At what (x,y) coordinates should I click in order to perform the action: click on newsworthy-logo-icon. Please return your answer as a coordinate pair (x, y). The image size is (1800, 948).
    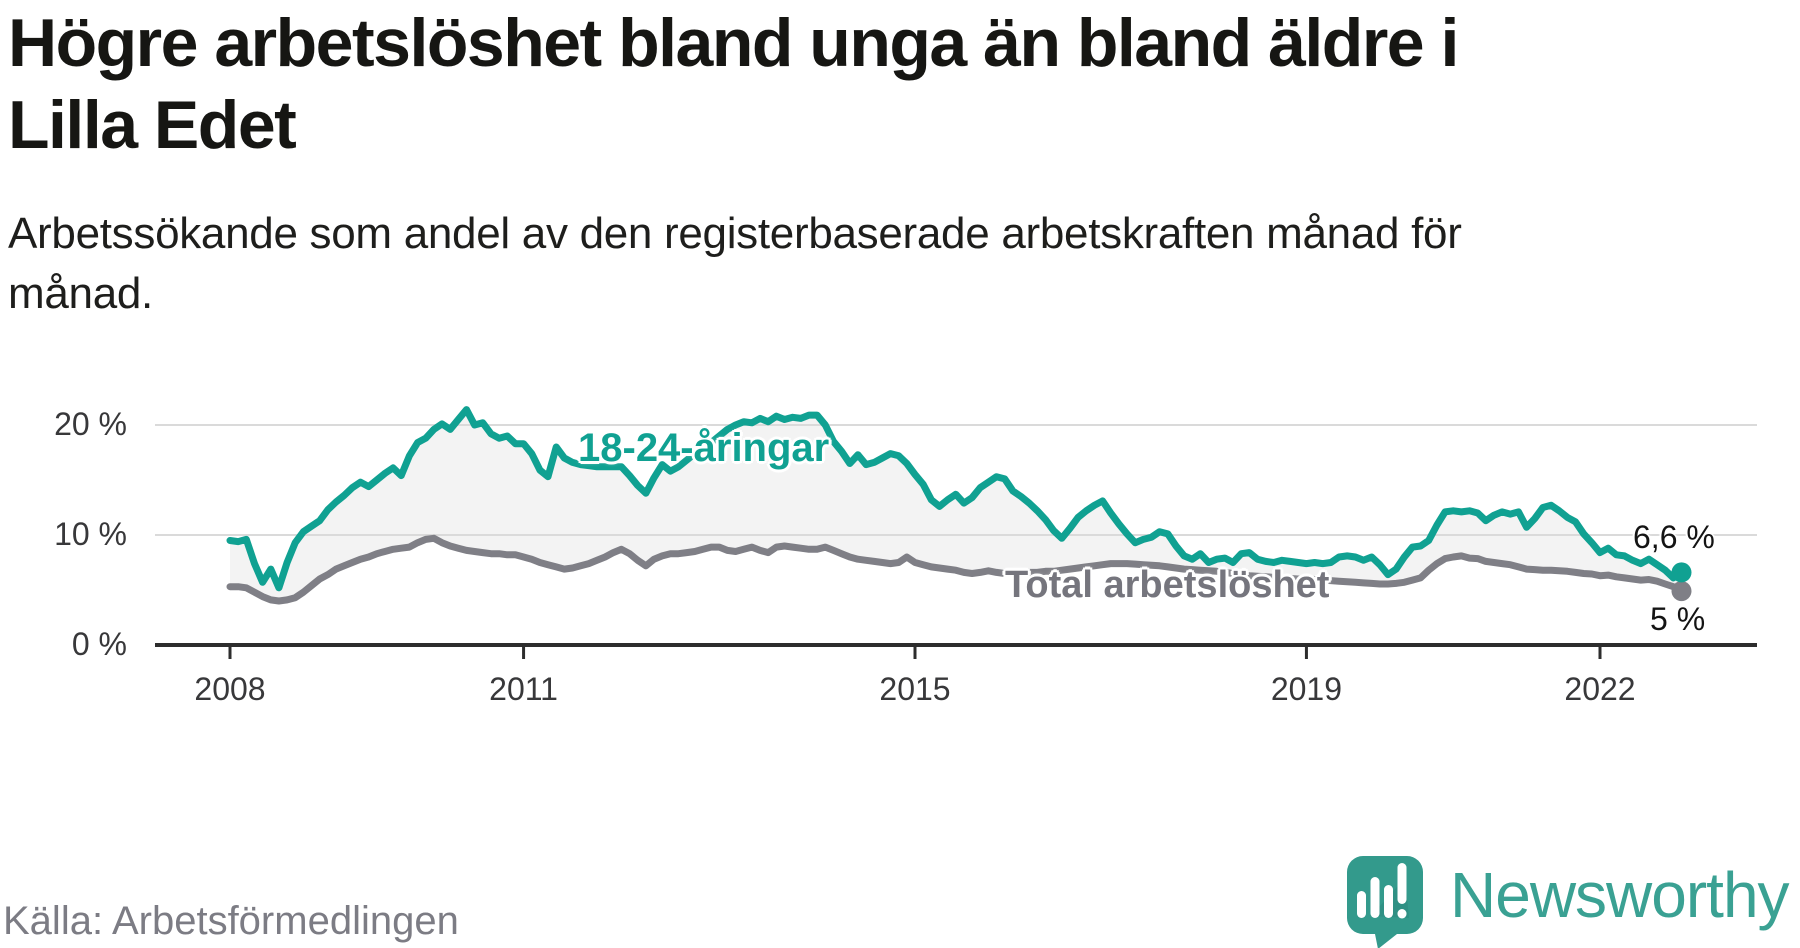
    Looking at the image, I should click on (1385, 902).